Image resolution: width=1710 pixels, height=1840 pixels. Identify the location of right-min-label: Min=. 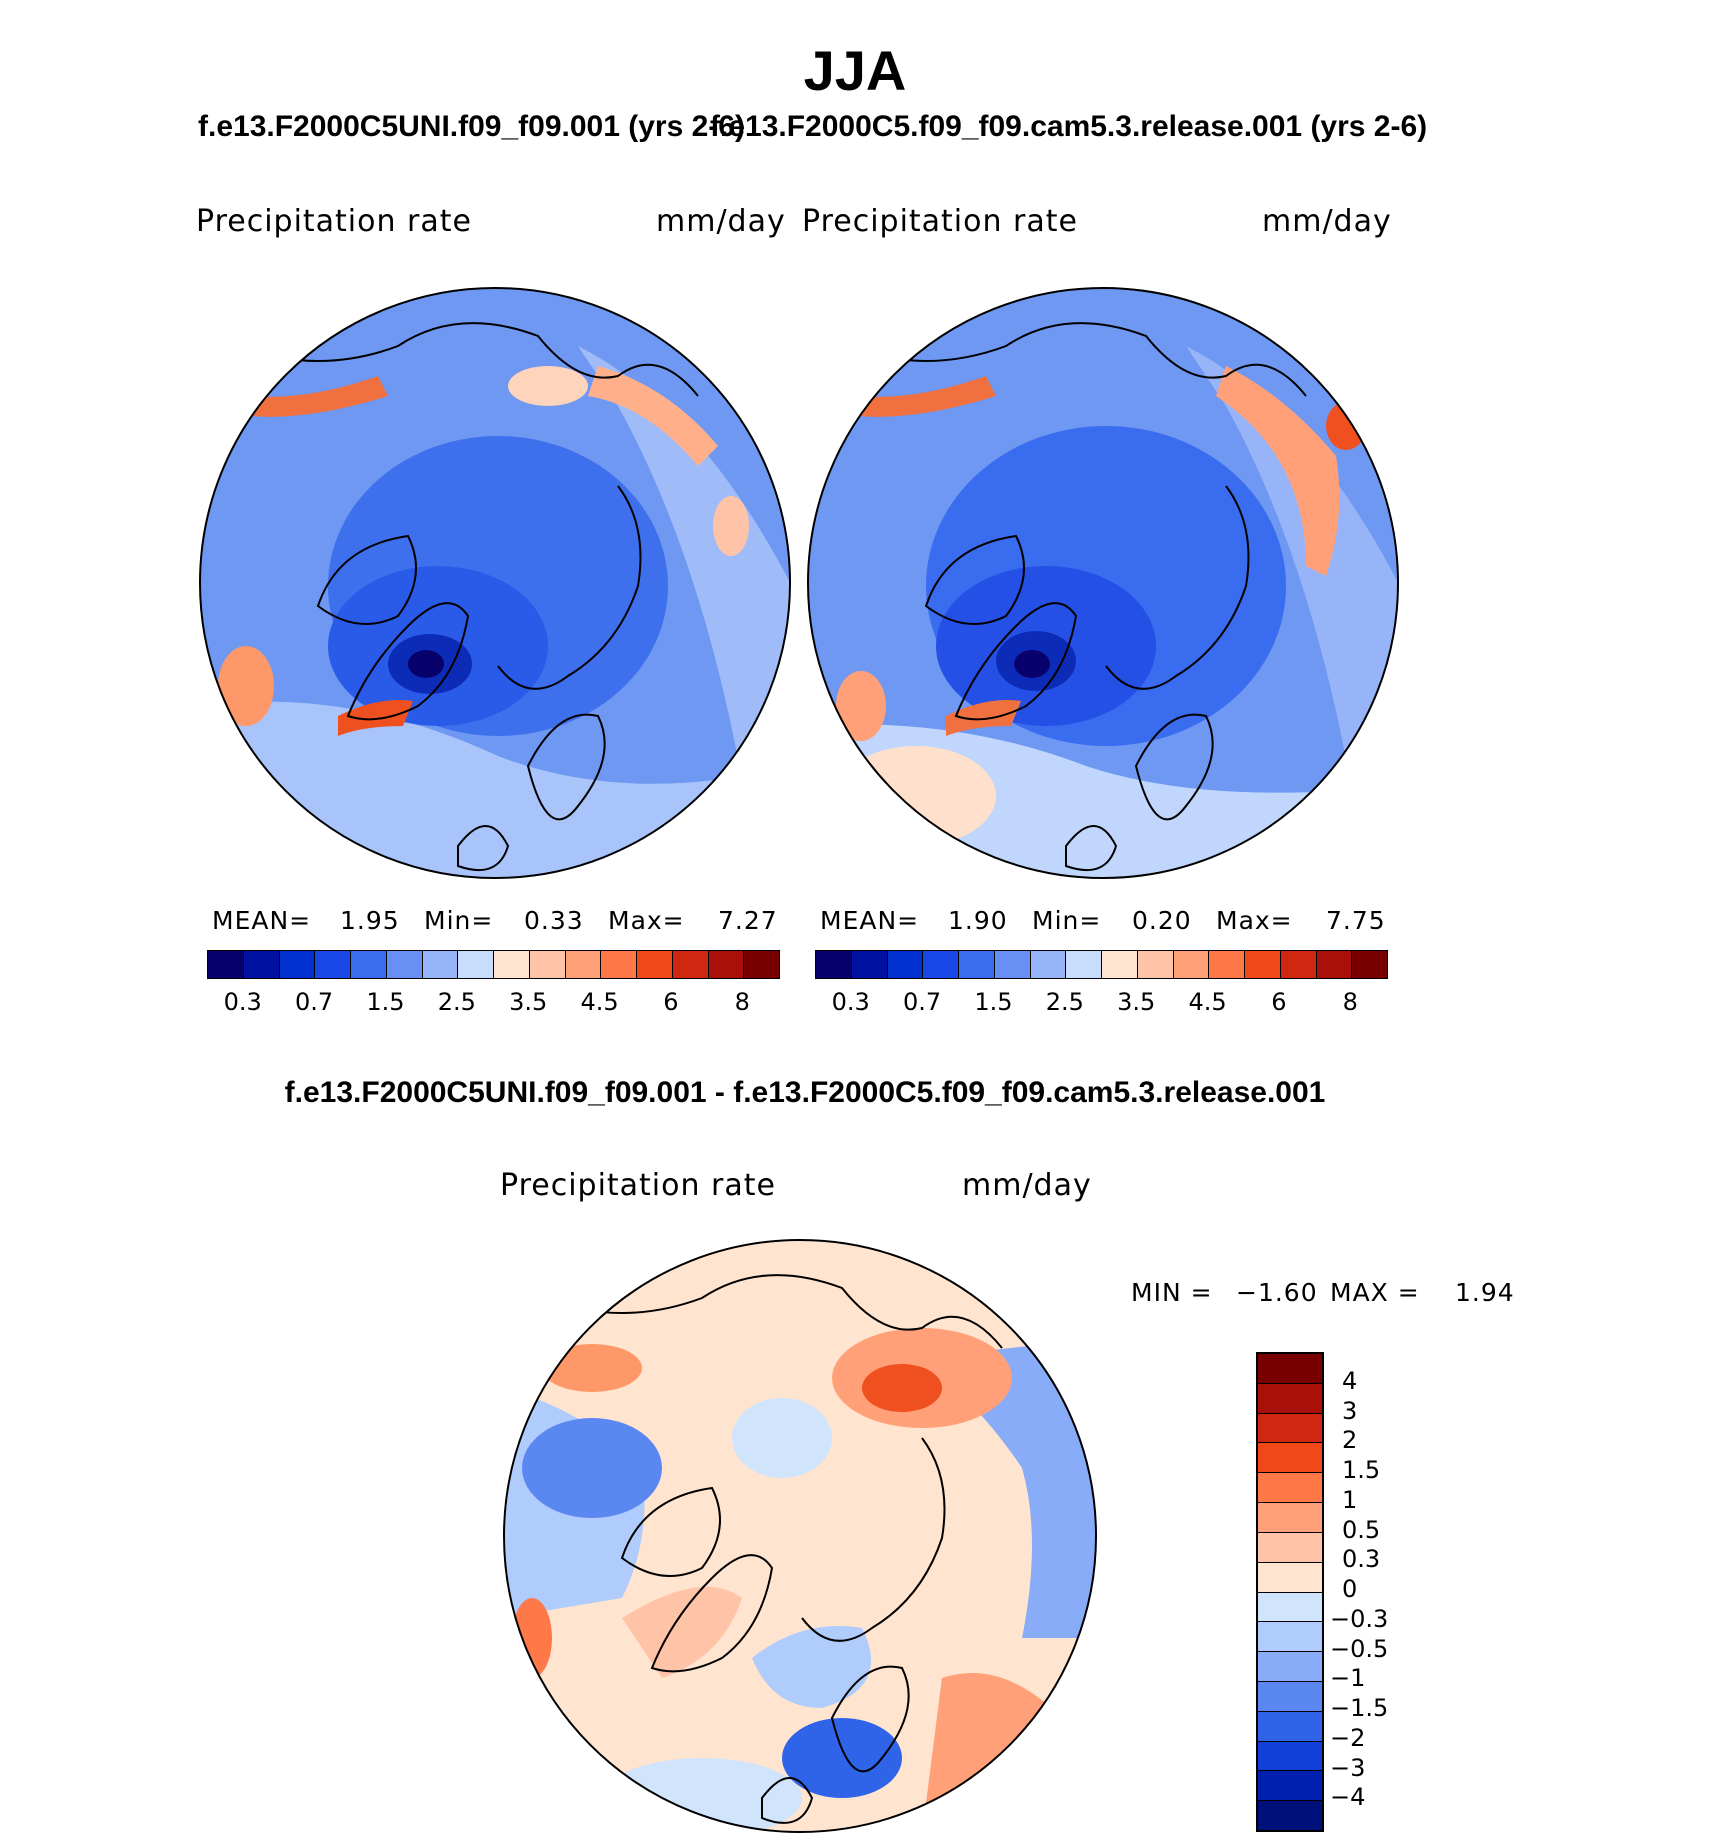
(1067, 920).